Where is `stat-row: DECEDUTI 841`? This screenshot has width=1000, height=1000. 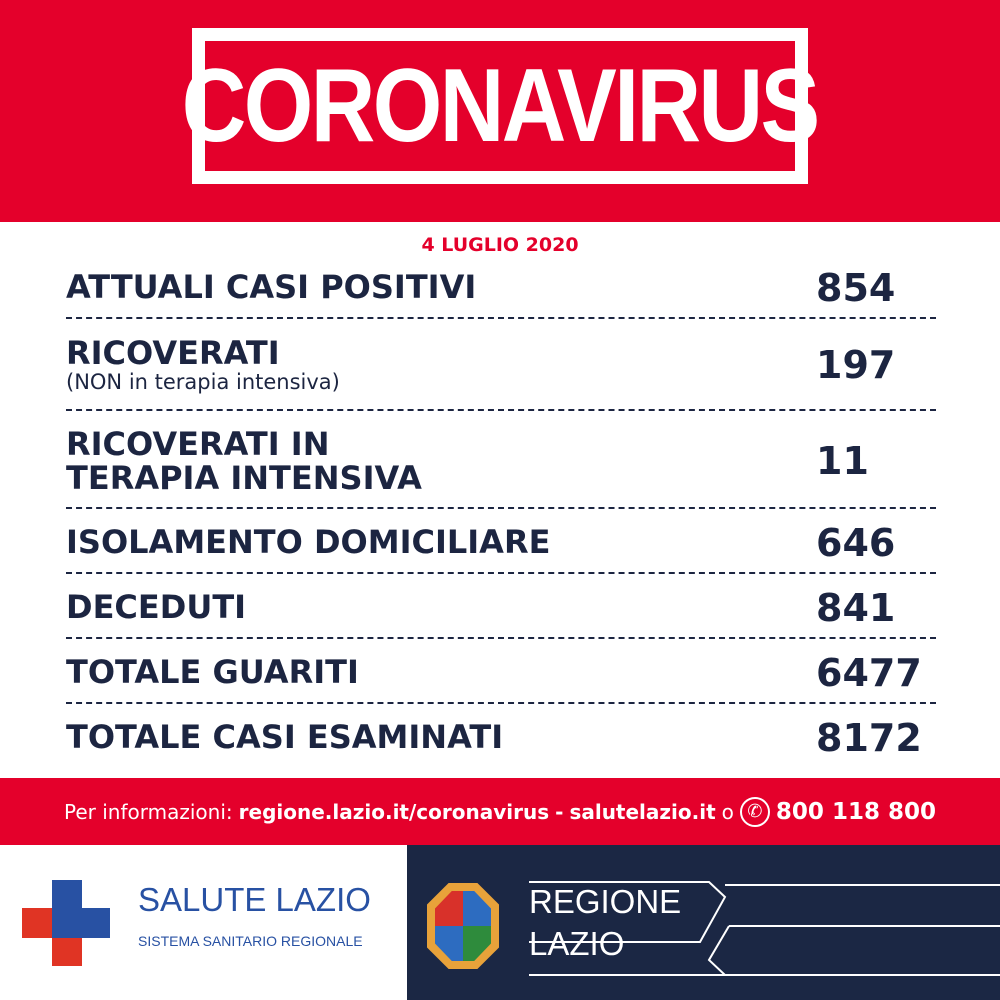 stat-row: DECEDUTI 841 is located at coordinates (501, 606).